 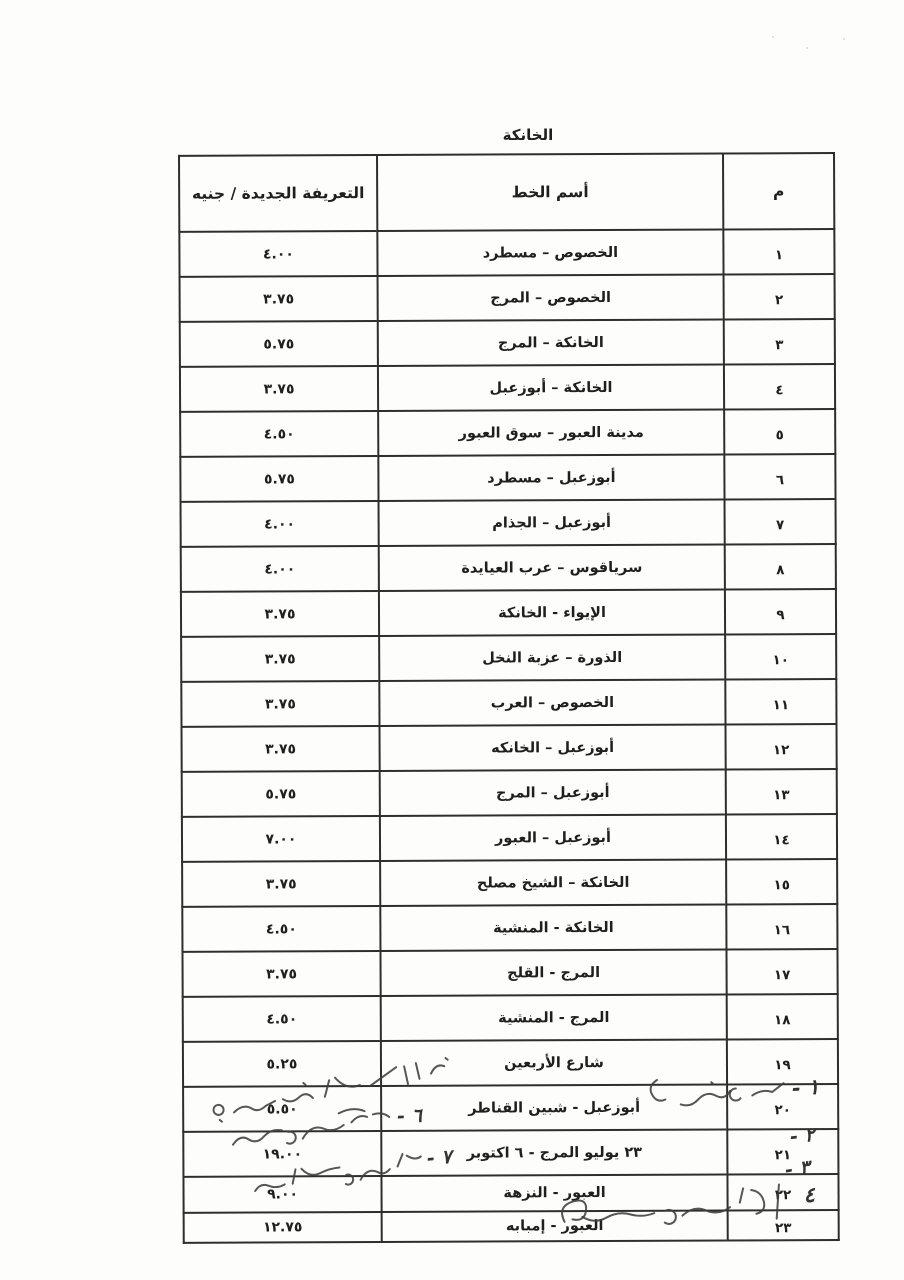 I want to click on cell-num: ٢, so click(x=779, y=297).